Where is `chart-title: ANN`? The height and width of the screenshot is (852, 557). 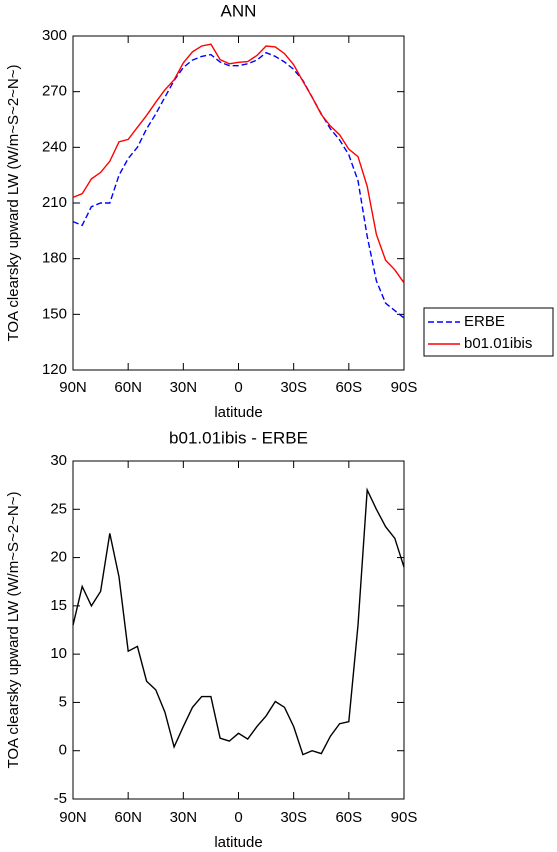 chart-title: ANN is located at coordinates (239, 10).